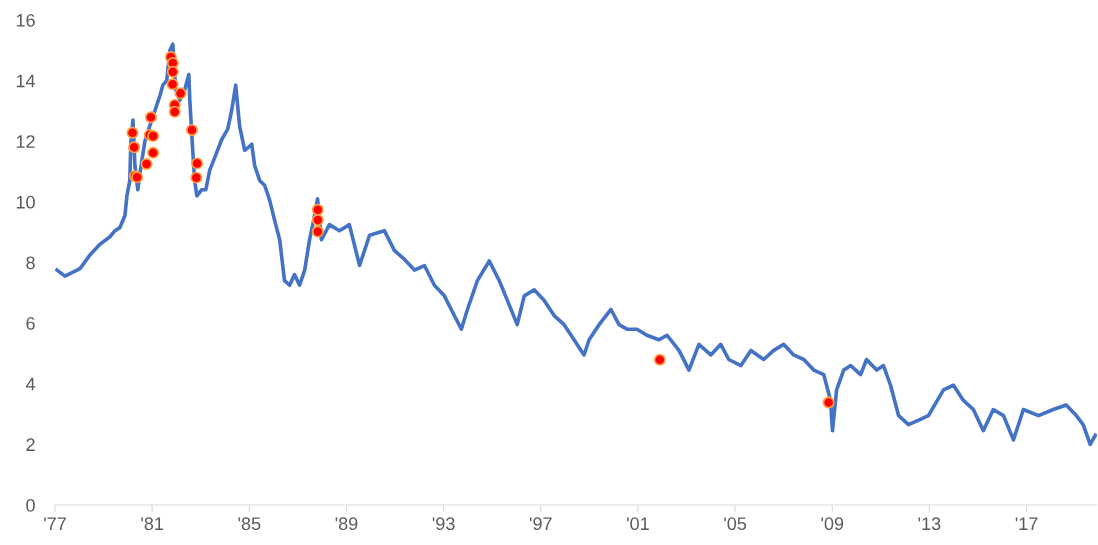 This screenshot has height=545, width=1098. Describe the element at coordinates (152, 524) in the screenshot. I see `x-tick-label: '81` at that location.